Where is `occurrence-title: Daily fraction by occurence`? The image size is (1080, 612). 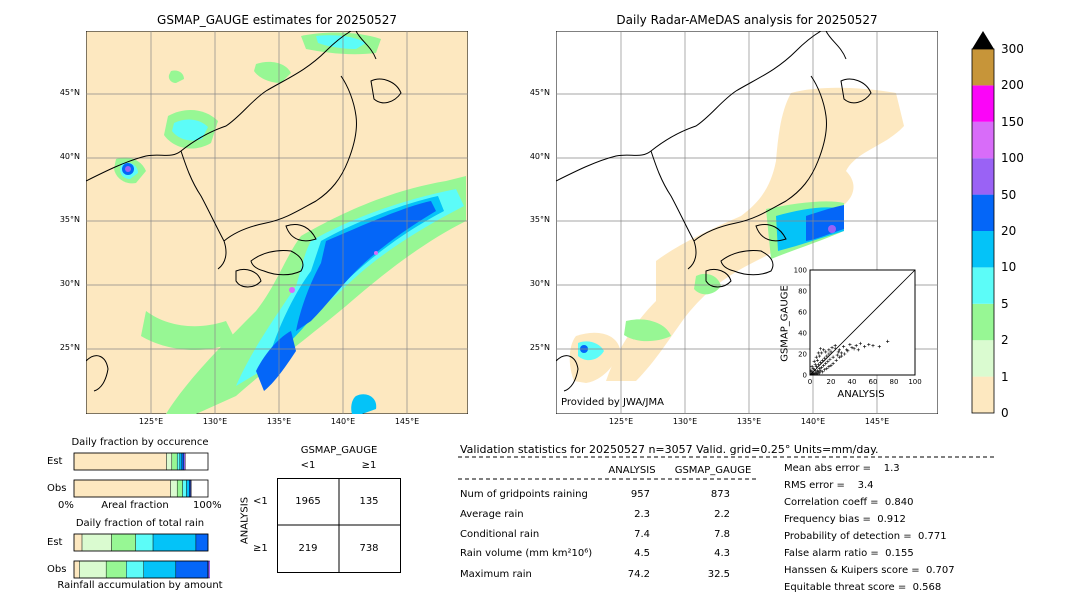
occurrence-title: Daily fraction by occurence is located at coordinates (140, 442).